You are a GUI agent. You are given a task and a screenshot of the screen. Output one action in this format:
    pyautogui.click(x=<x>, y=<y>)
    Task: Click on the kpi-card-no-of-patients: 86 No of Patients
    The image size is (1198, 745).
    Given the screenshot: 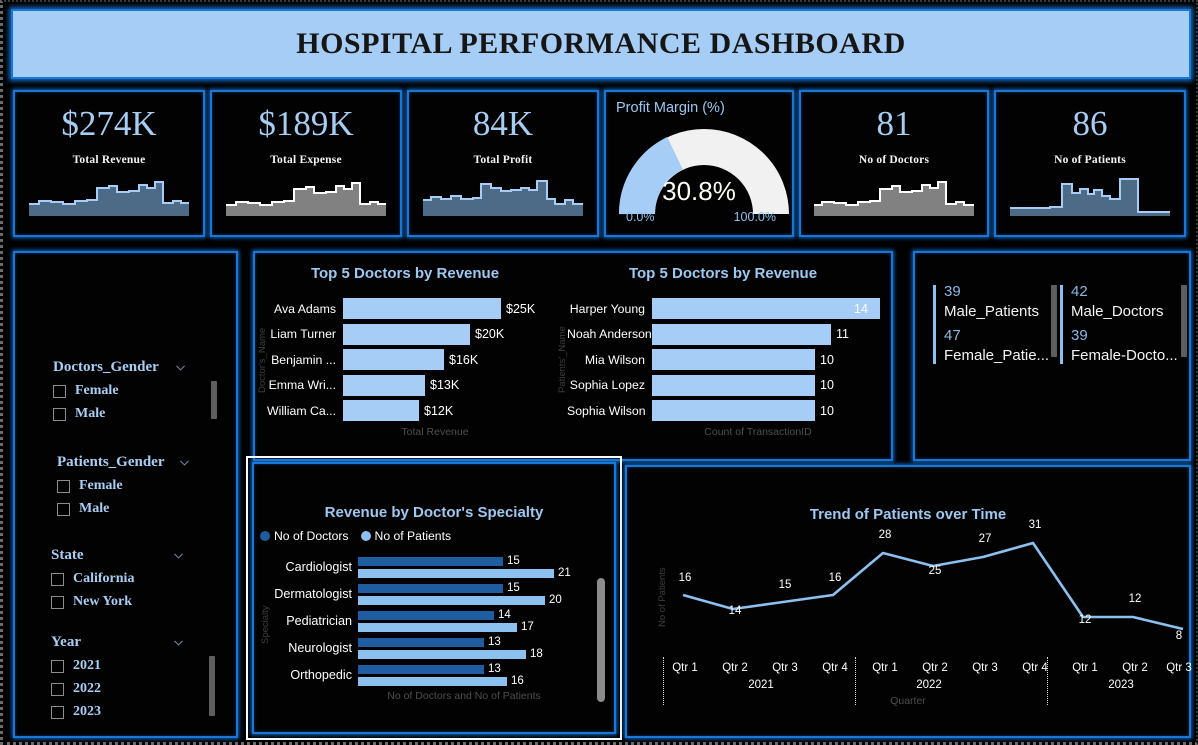 What is the action you would take?
    pyautogui.click(x=1090, y=163)
    